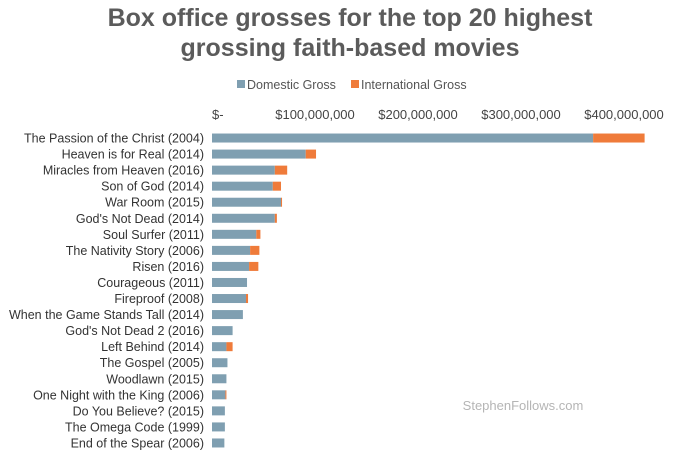 This screenshot has height=459, width=700. What do you see at coordinates (315, 114) in the screenshot?
I see `x-tick-label: $100,000,000` at bounding box center [315, 114].